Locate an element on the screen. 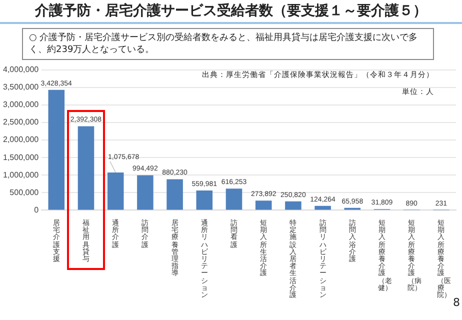  text: 8 is located at coordinates (456, 302).